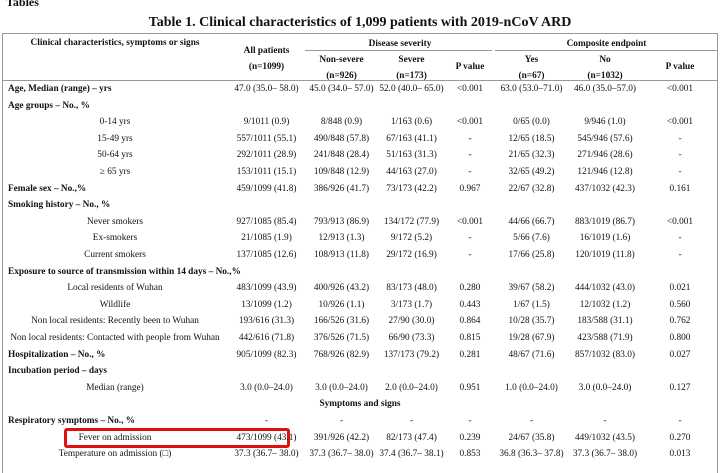  What do you see at coordinates (531, 338) in the screenshot?
I see `cell: 19/28 (67.9)` at bounding box center [531, 338].